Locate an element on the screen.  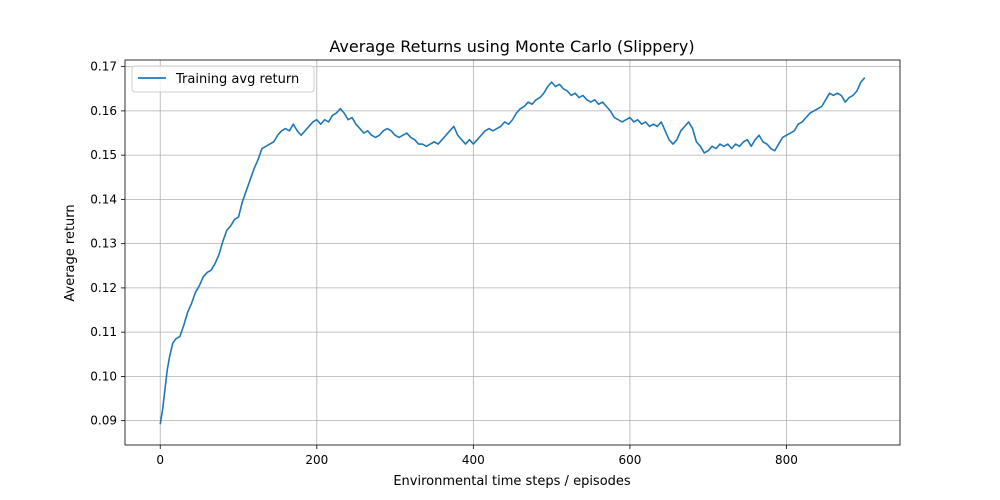
x-tick-label: 600 is located at coordinates (629, 460).